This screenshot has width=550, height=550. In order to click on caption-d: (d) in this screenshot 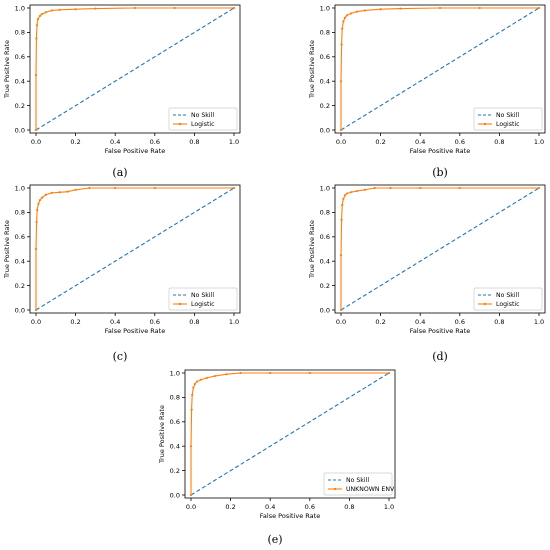, I will do `click(440, 356)`.